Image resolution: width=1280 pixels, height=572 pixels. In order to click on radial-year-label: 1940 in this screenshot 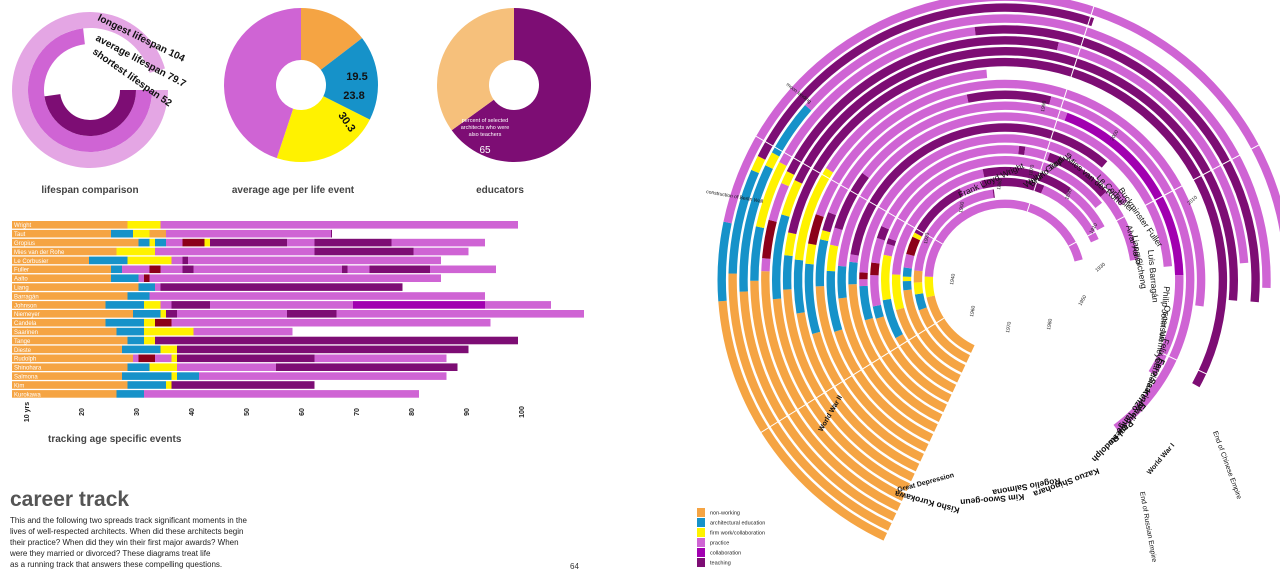, I will do `click(953, 279)`.